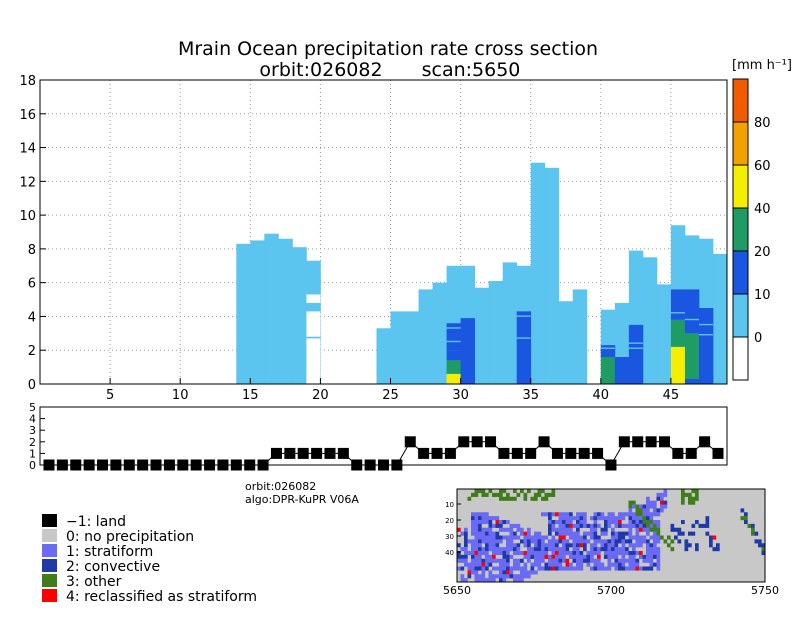 This screenshot has width=800, height=622. Describe the element at coordinates (27, 115) in the screenshot. I see `y-tick-label: 16` at that location.